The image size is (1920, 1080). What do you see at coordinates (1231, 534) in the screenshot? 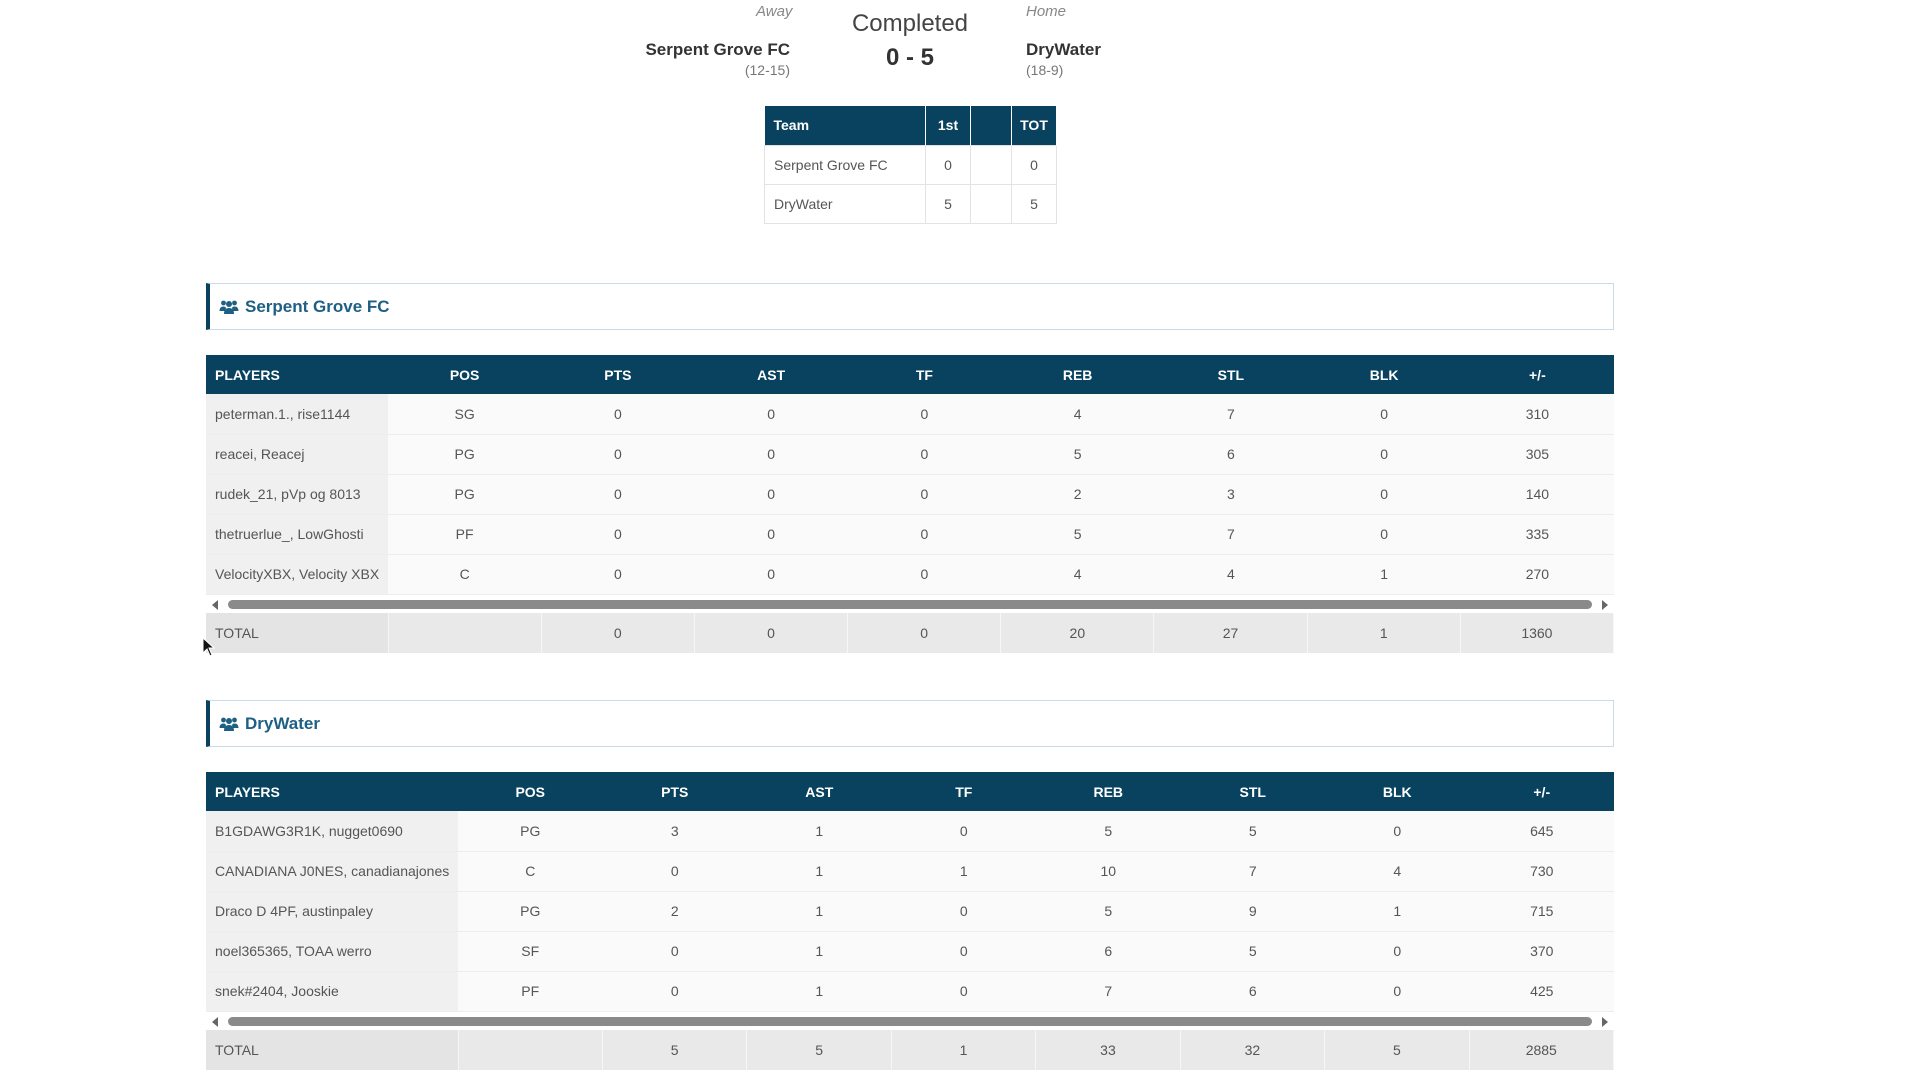
I see `cell-stl: 7` at bounding box center [1231, 534].